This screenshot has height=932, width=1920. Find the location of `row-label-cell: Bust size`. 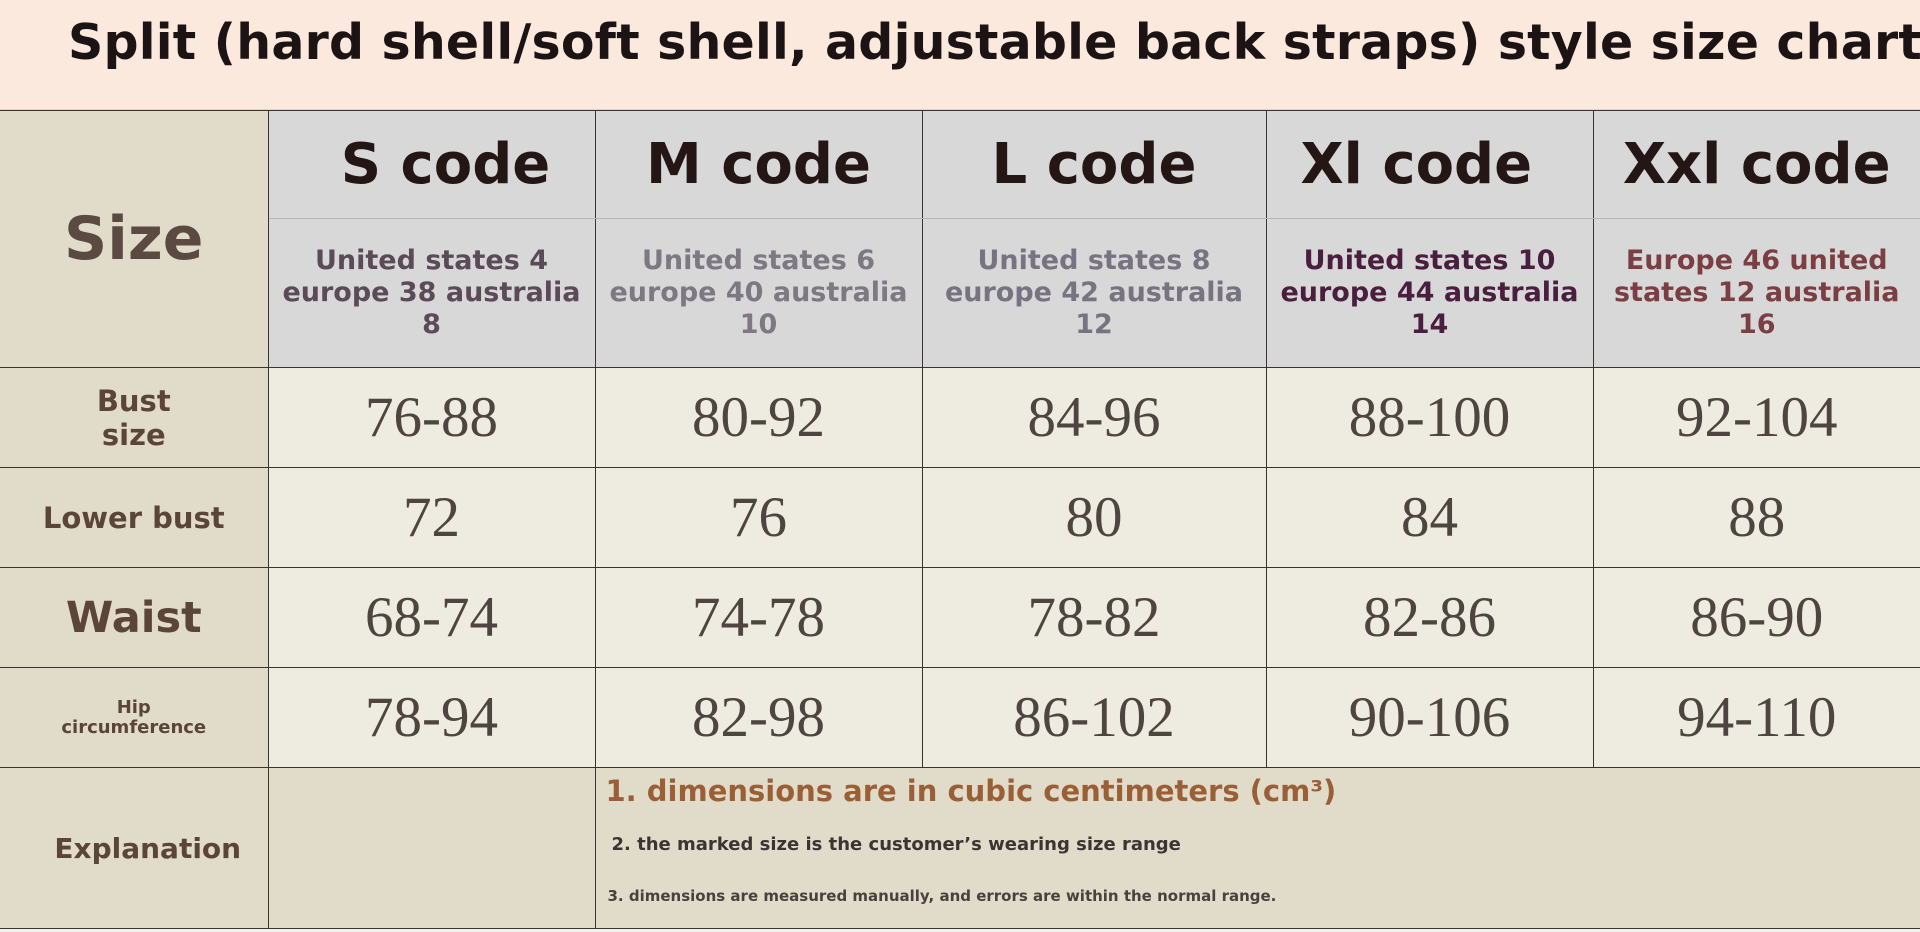

row-label-cell: Bust size is located at coordinates (134, 417).